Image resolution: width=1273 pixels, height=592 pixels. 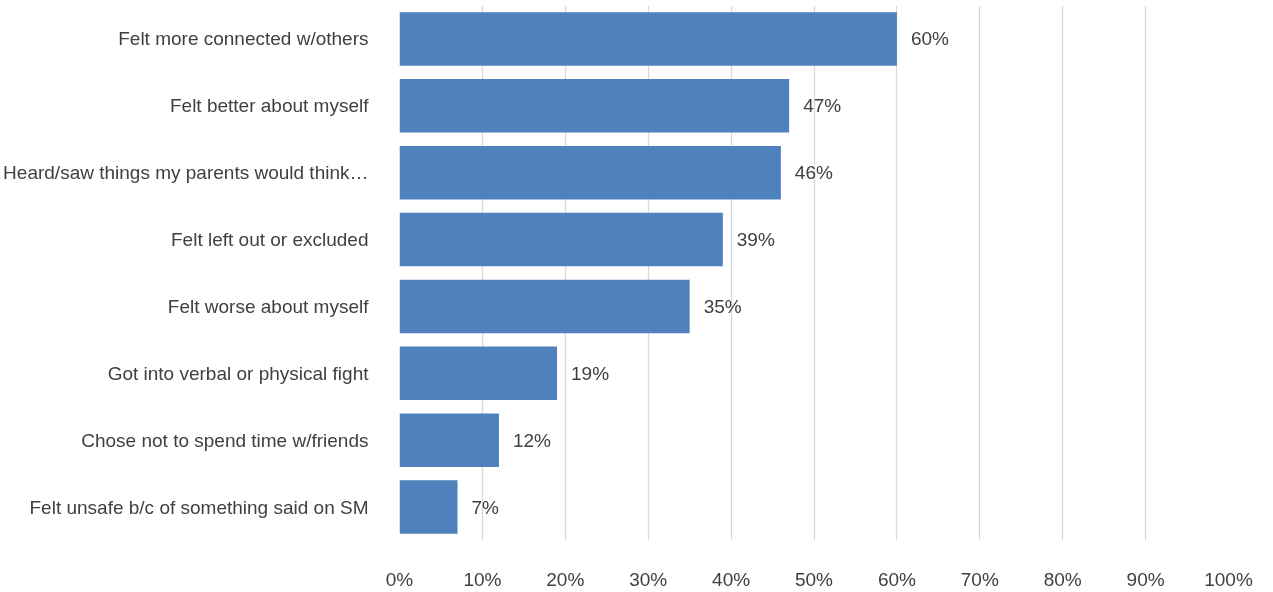 What do you see at coordinates (482, 579) in the screenshot?
I see `x-tick-label: 10%` at bounding box center [482, 579].